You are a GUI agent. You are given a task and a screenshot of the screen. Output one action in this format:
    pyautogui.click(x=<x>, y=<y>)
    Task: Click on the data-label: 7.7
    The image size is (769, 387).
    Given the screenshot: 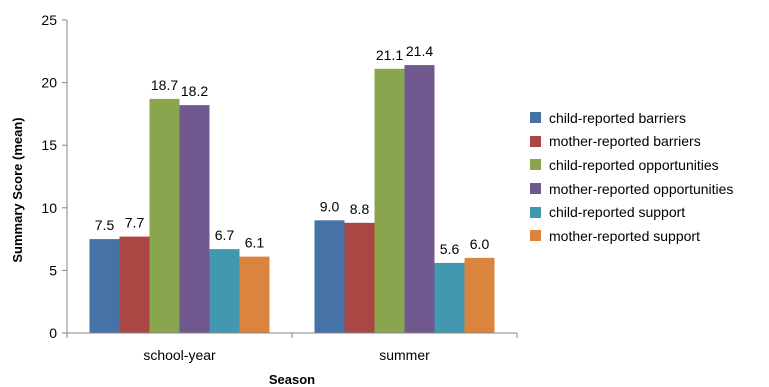 What is the action you would take?
    pyautogui.click(x=135, y=223)
    